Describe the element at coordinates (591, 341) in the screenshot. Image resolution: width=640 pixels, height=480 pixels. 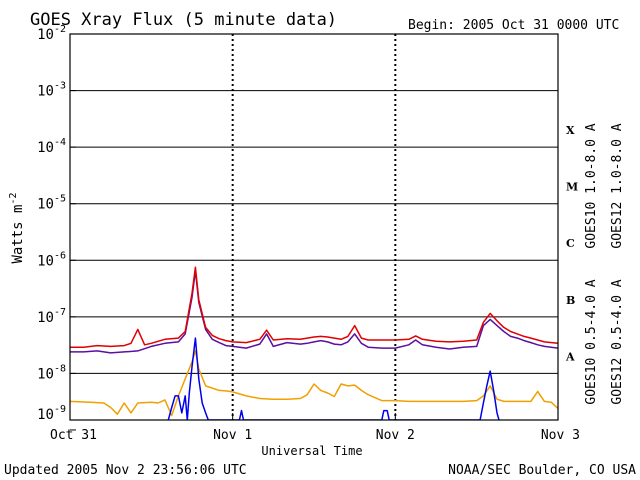
I see `legend-goes10-short: GOES10 0.5-4.0 A` at that location.